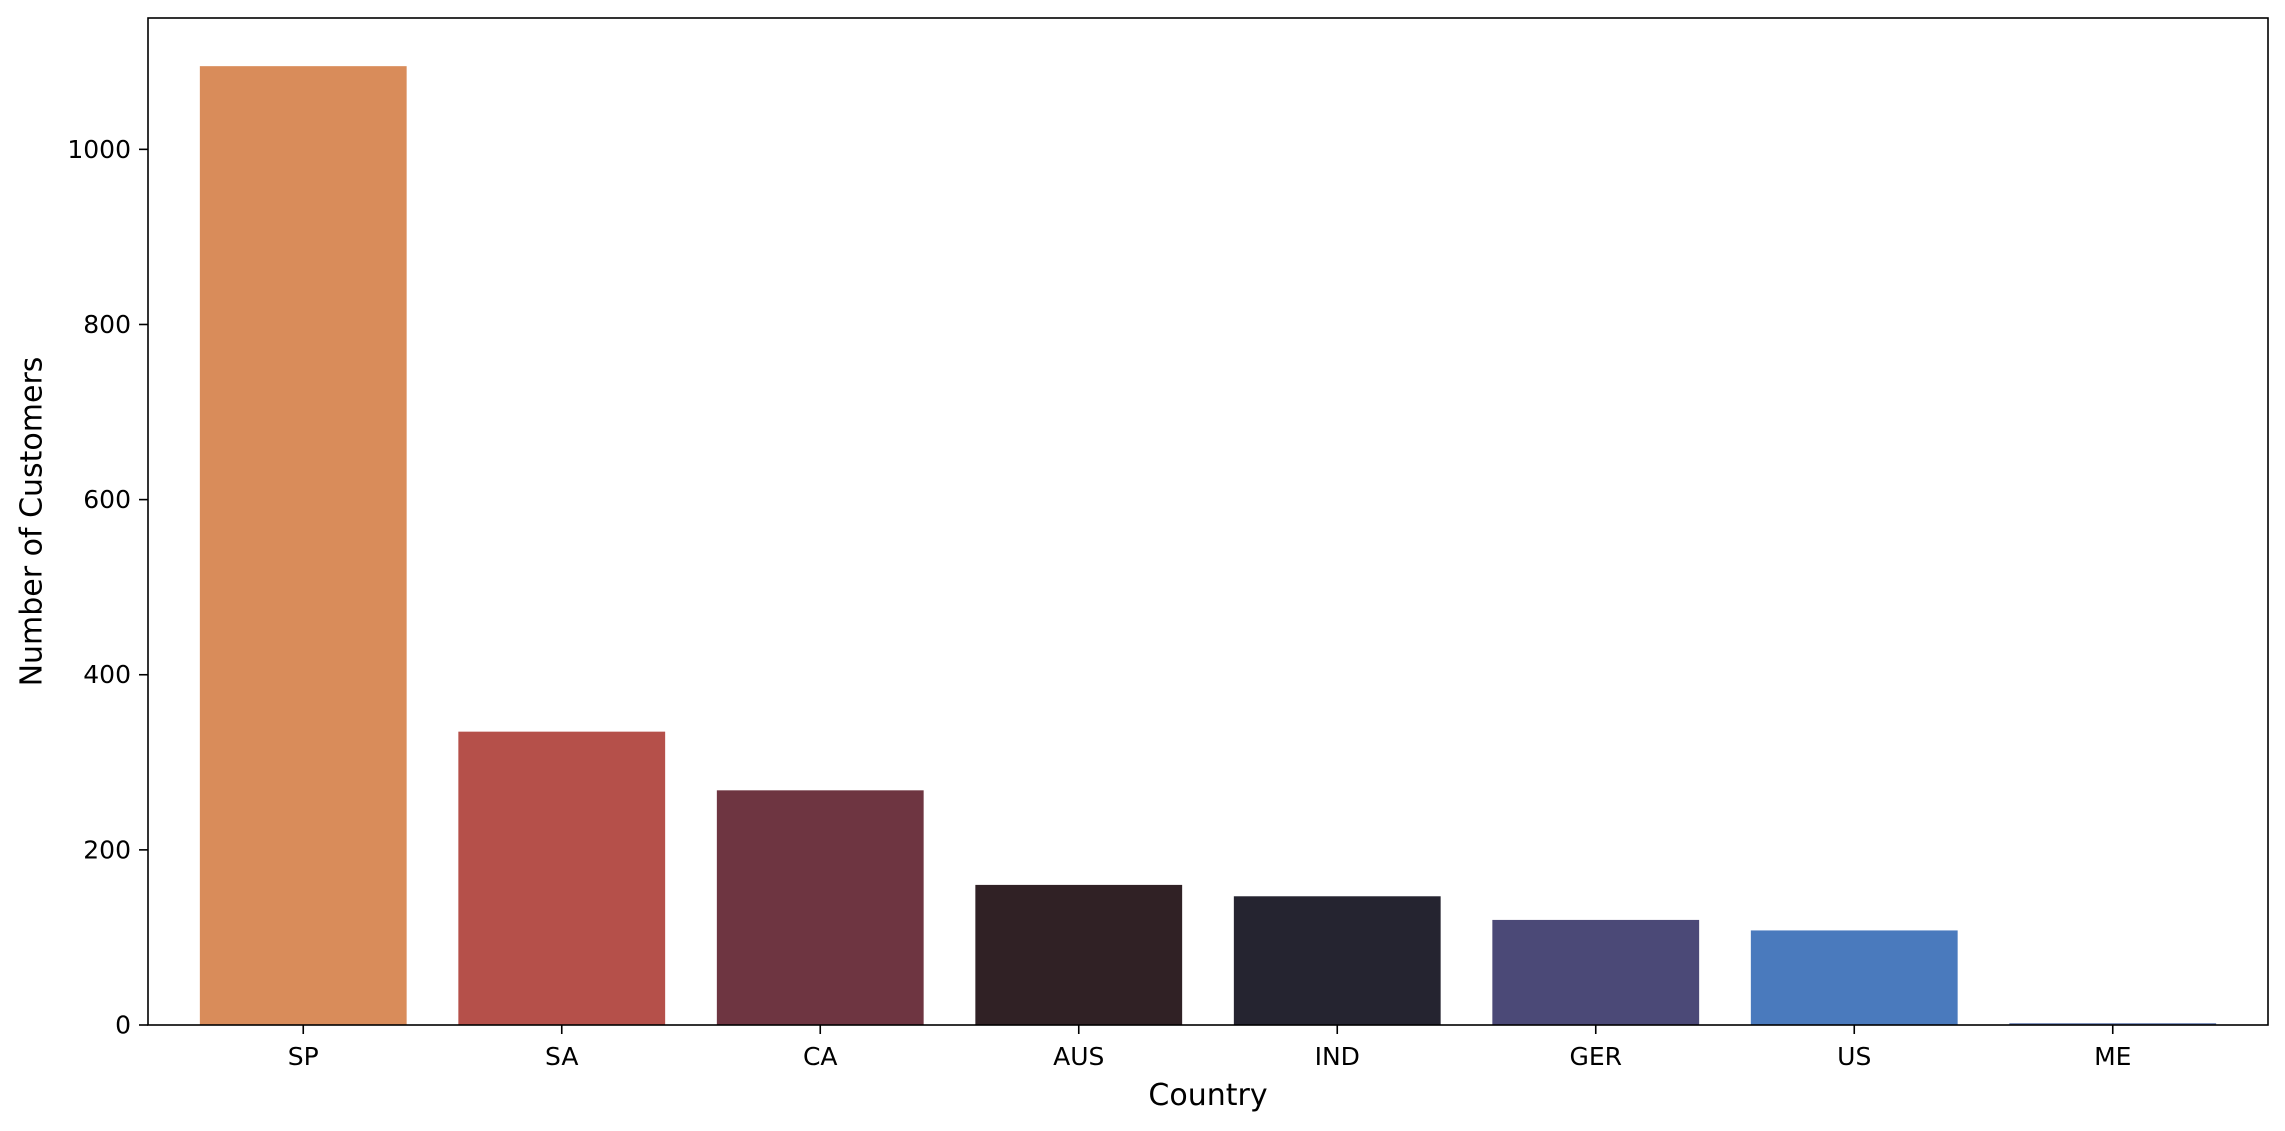 This screenshot has width=2285, height=1131. I want to click on bar-sp, so click(303, 545).